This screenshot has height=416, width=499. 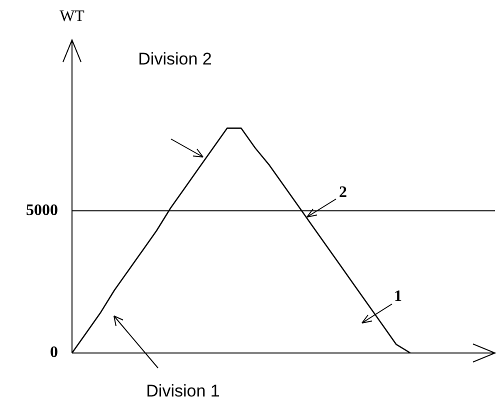 What do you see at coordinates (183, 391) in the screenshot?
I see `text: Division 1` at bounding box center [183, 391].